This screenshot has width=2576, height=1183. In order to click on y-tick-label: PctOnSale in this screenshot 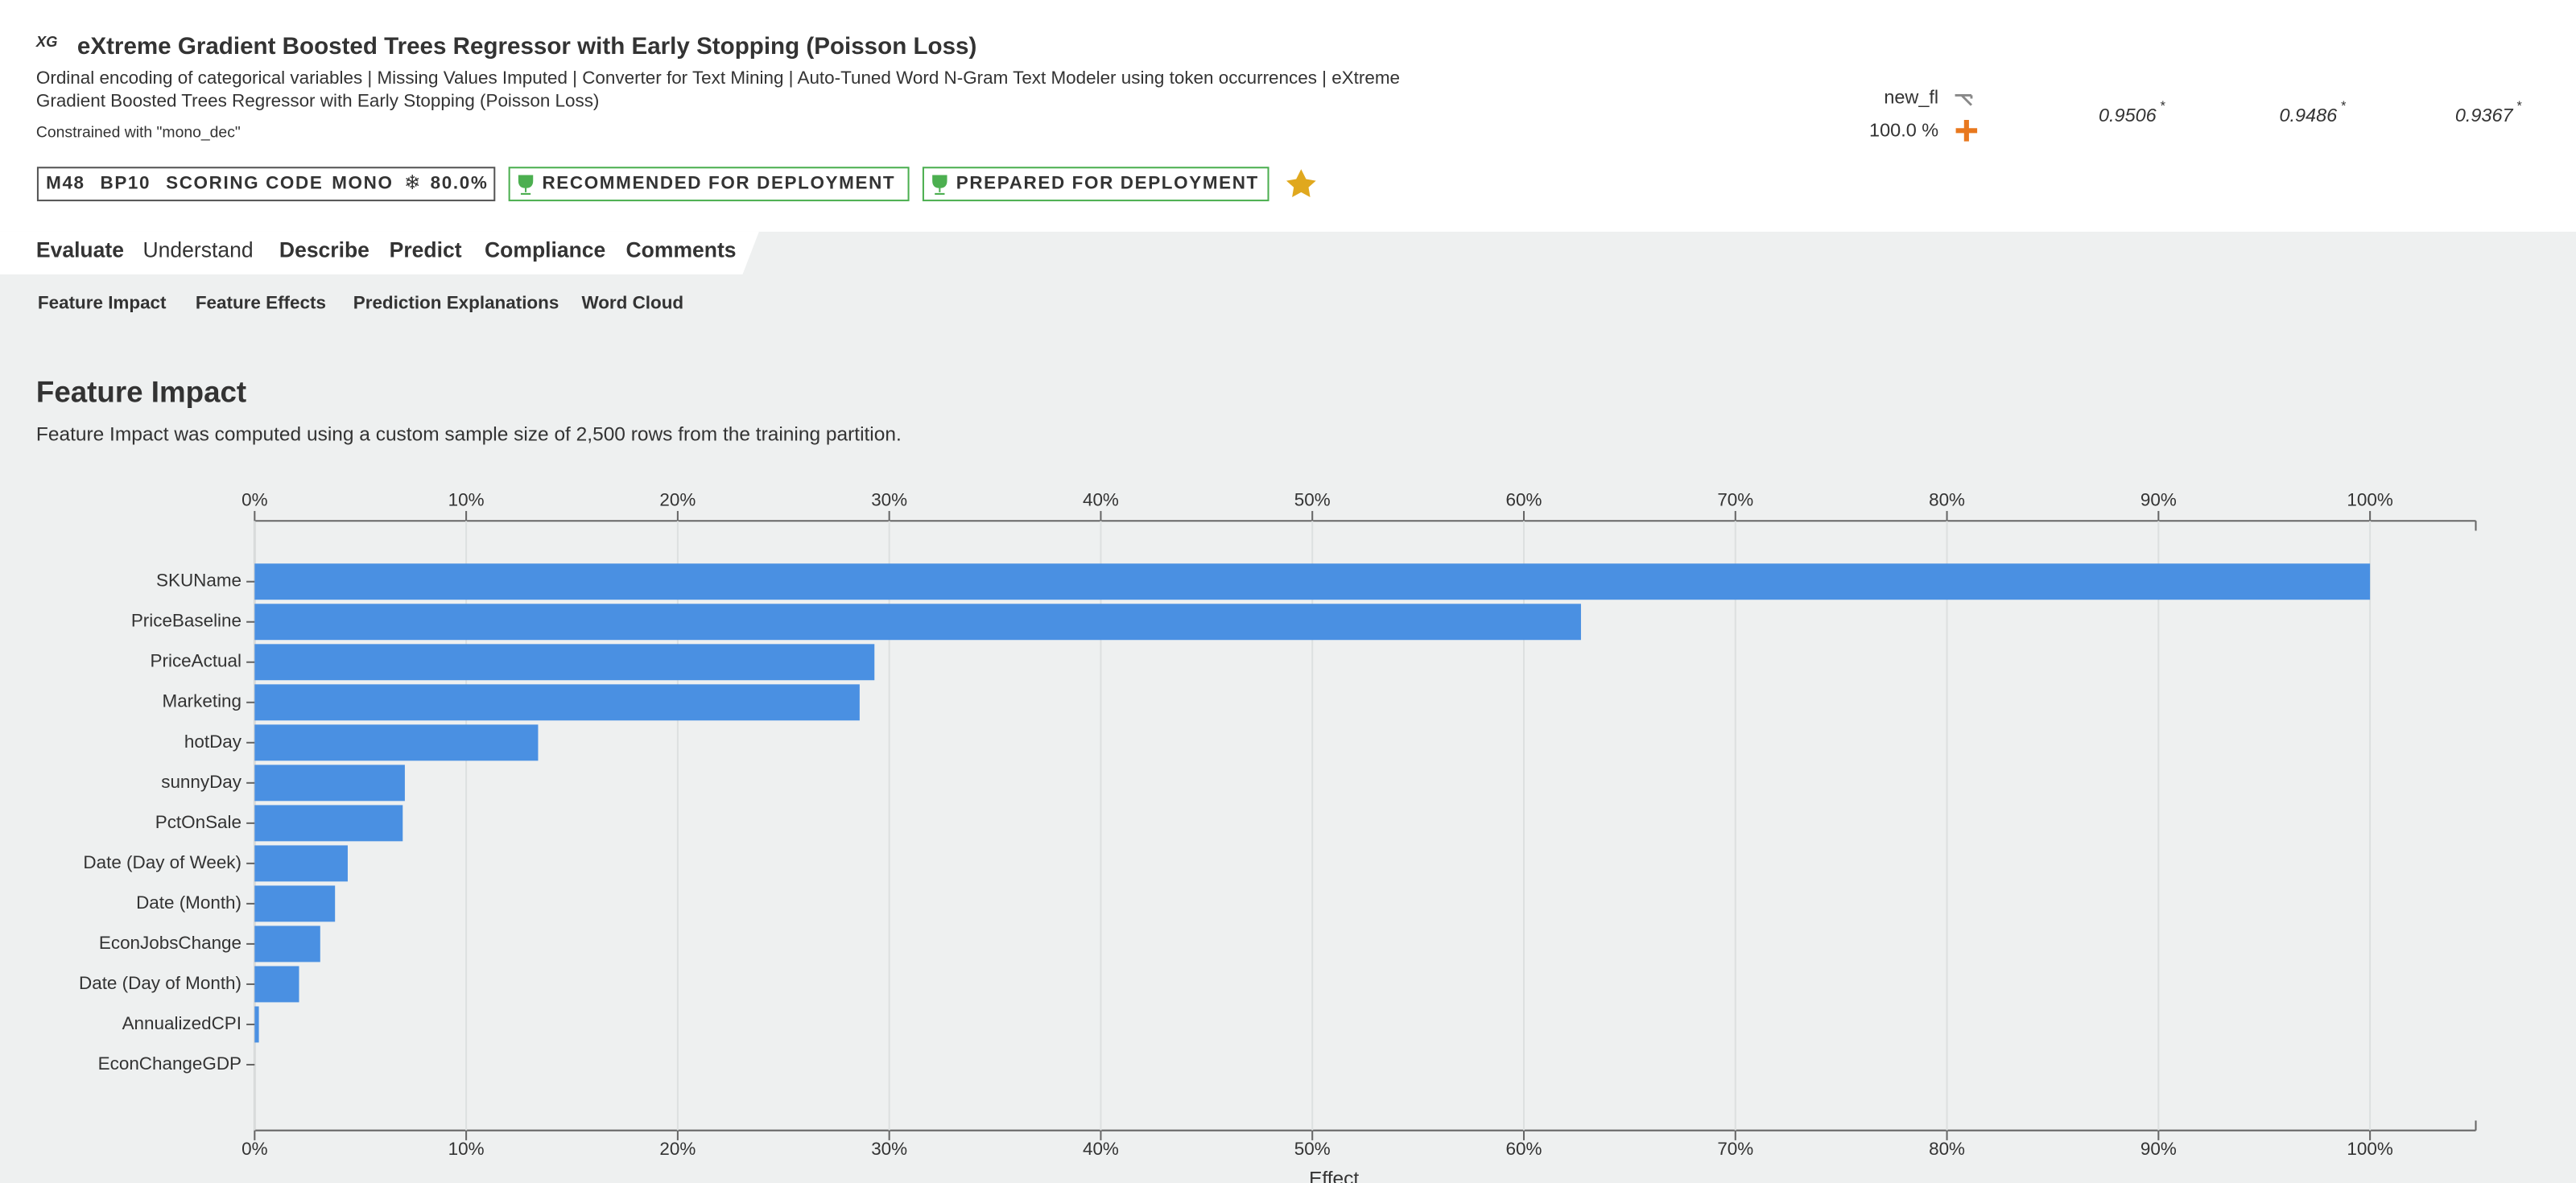, I will do `click(198, 822)`.